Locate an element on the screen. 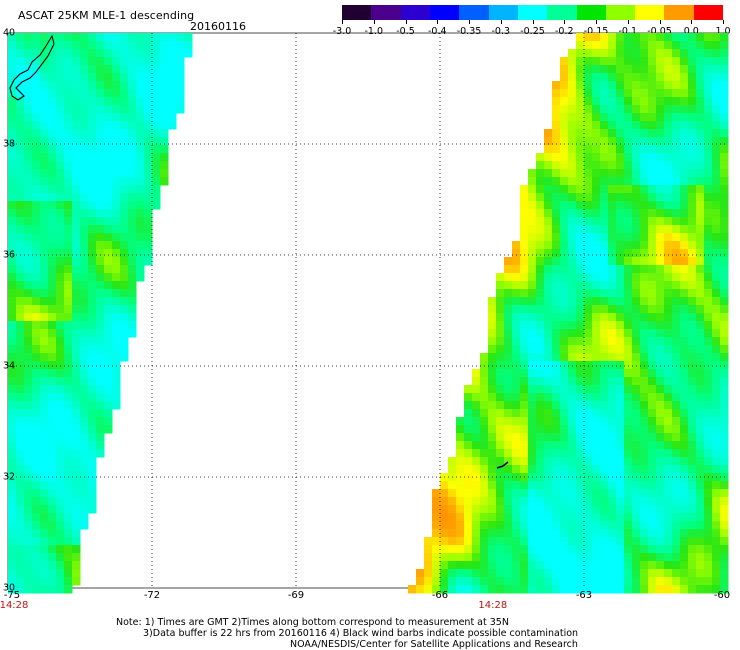  colorbar-tick-label: 0.0 is located at coordinates (691, 31).